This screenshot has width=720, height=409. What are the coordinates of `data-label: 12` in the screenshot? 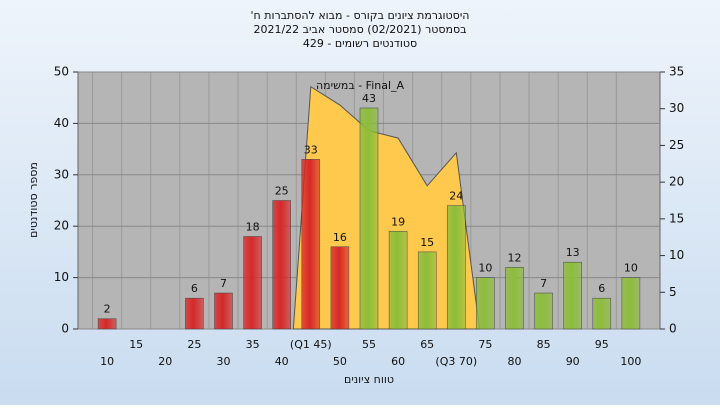 It's located at (515, 257).